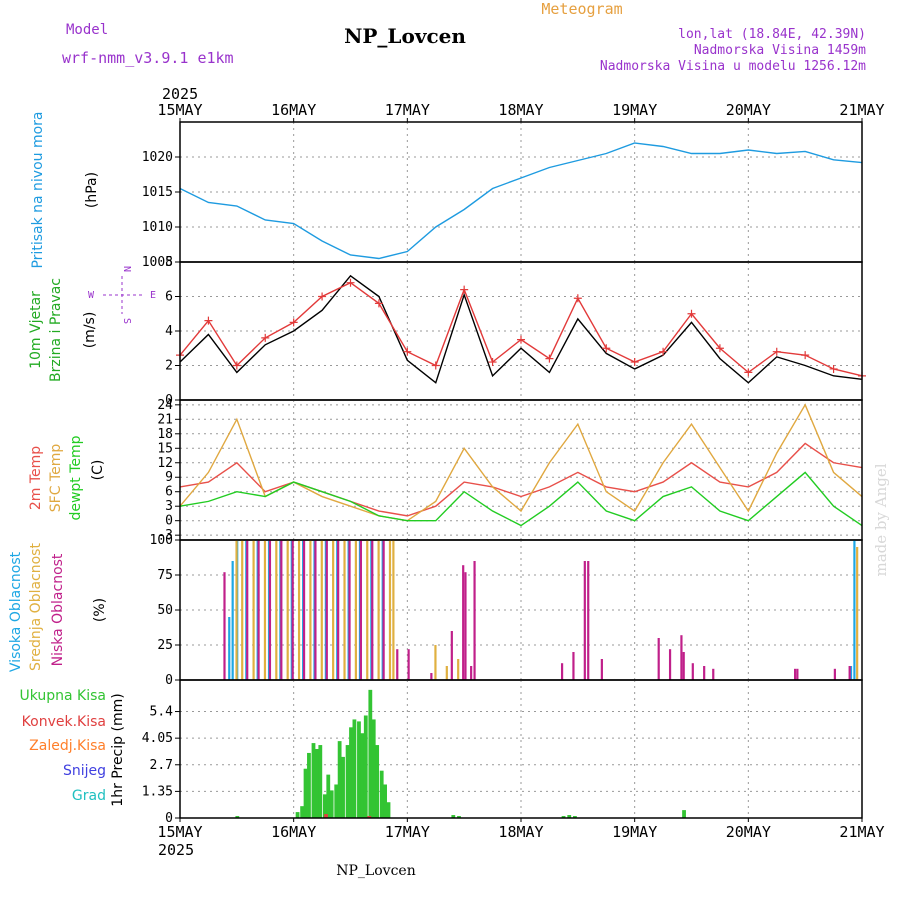 This screenshot has width=900, height=900. What do you see at coordinates (157, 738) in the screenshot?
I see `y-tick-label: 4.05` at bounding box center [157, 738].